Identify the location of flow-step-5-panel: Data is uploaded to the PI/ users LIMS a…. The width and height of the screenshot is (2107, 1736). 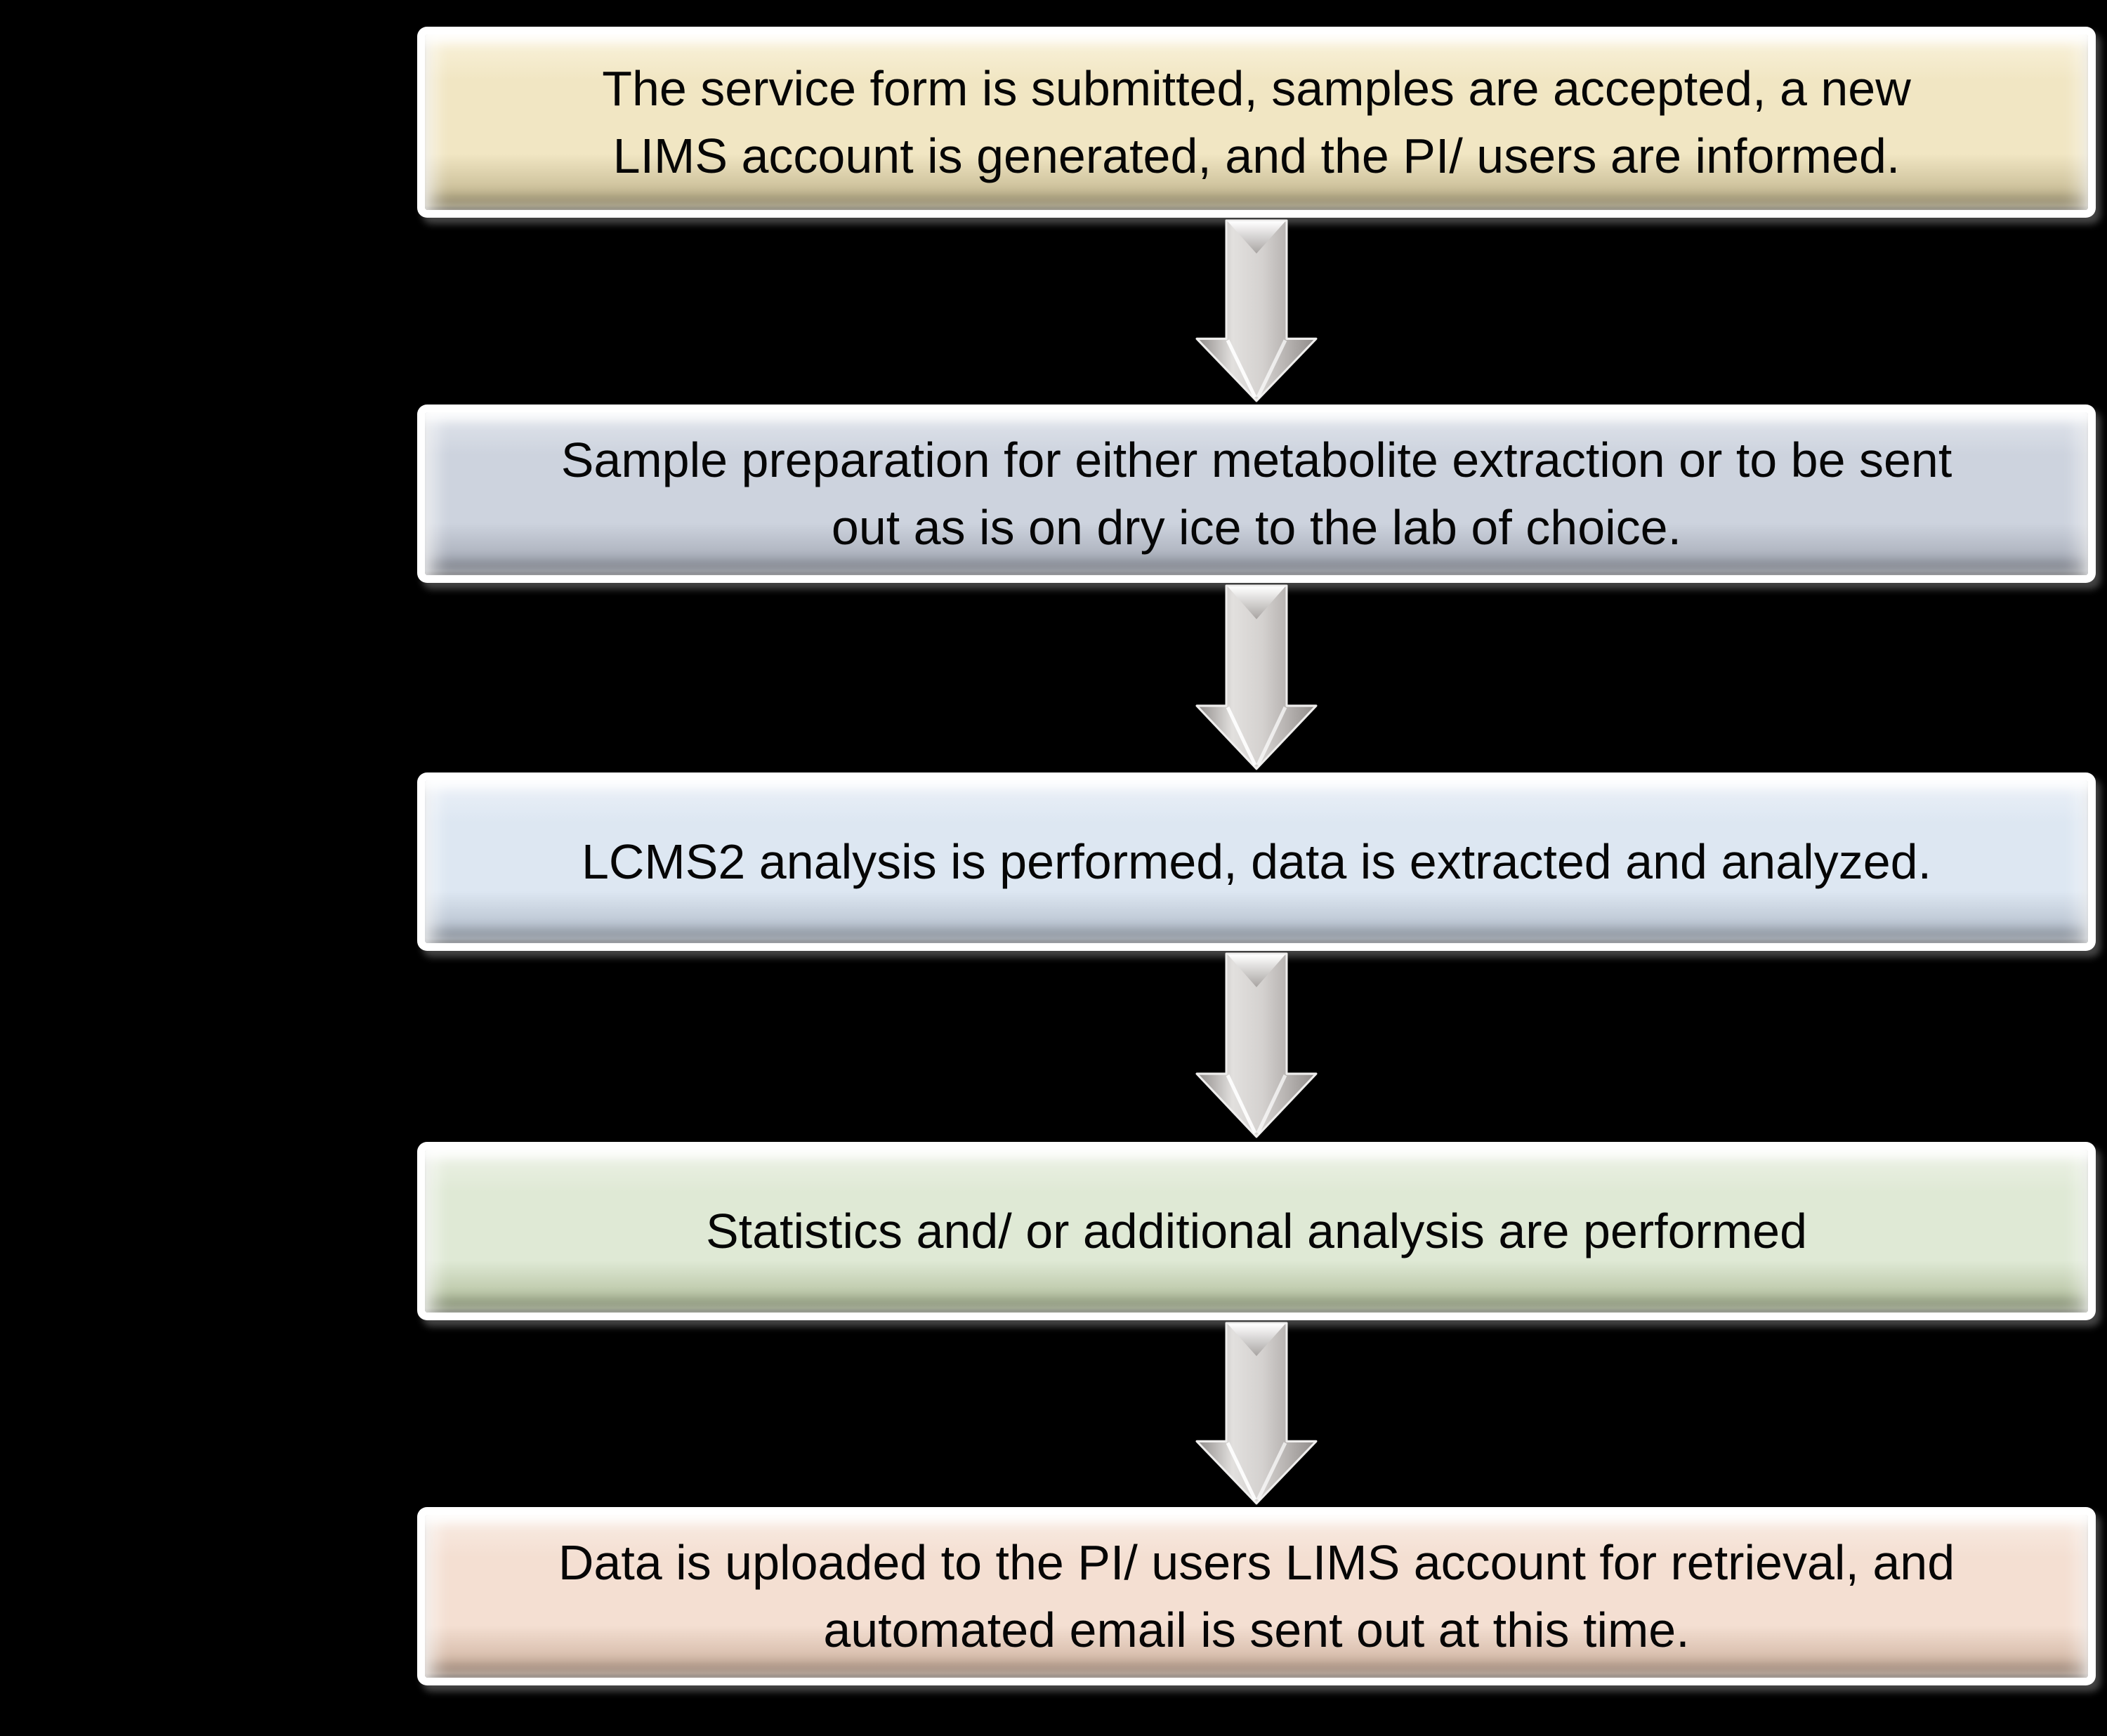
(1256, 1596).